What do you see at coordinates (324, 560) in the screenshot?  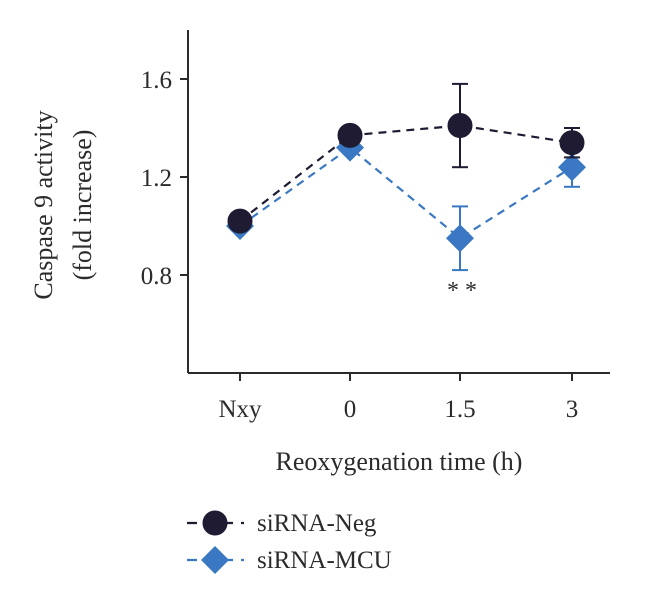 I see `legend-label: siRNA-MCU` at bounding box center [324, 560].